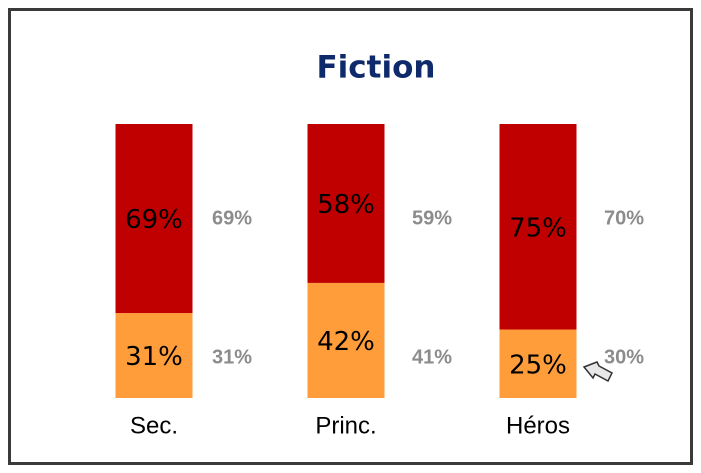  I want to click on data-label: 58%, so click(346, 205).